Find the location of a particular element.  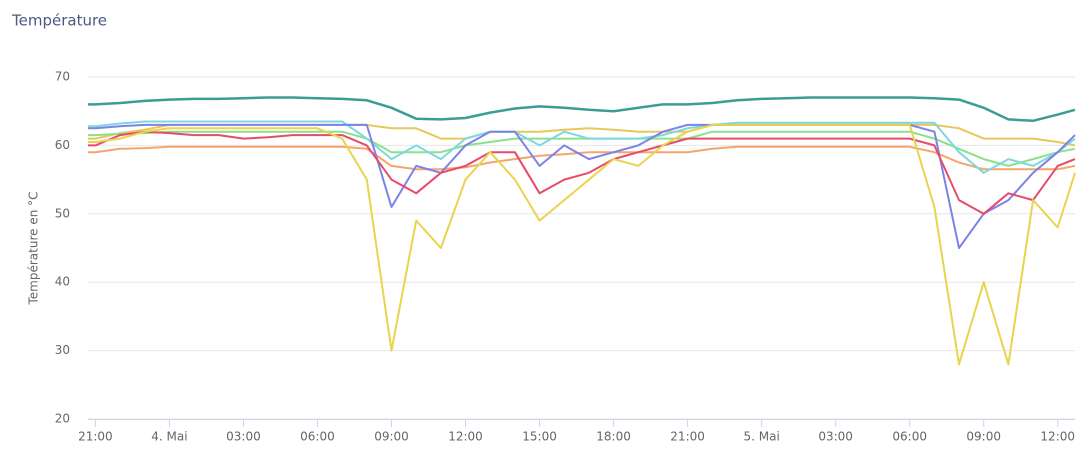

y-tick-label: 50 is located at coordinates (62, 213).